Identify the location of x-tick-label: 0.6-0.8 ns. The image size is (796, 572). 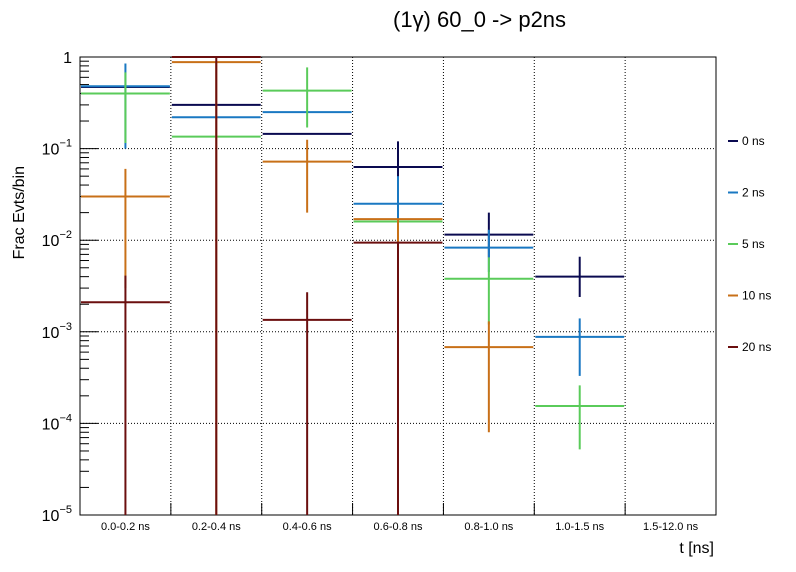
(398, 527).